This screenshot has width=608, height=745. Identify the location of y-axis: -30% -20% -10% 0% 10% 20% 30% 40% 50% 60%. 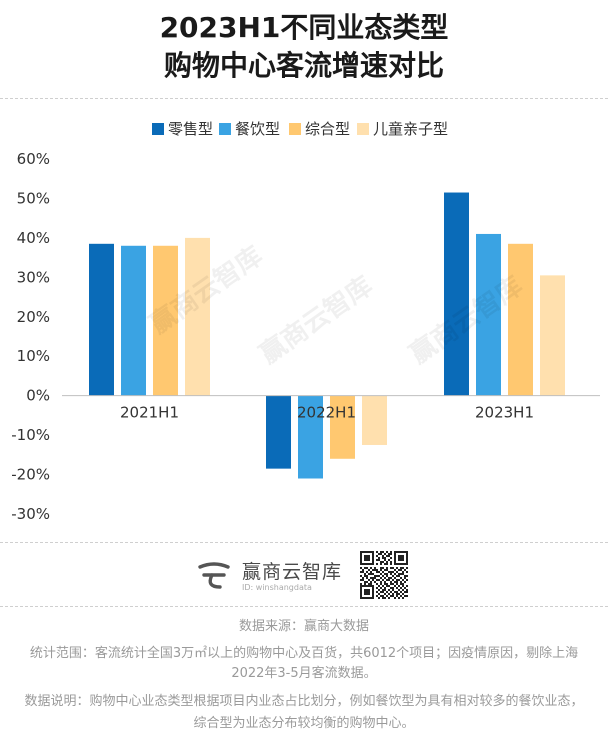
(30, 336).